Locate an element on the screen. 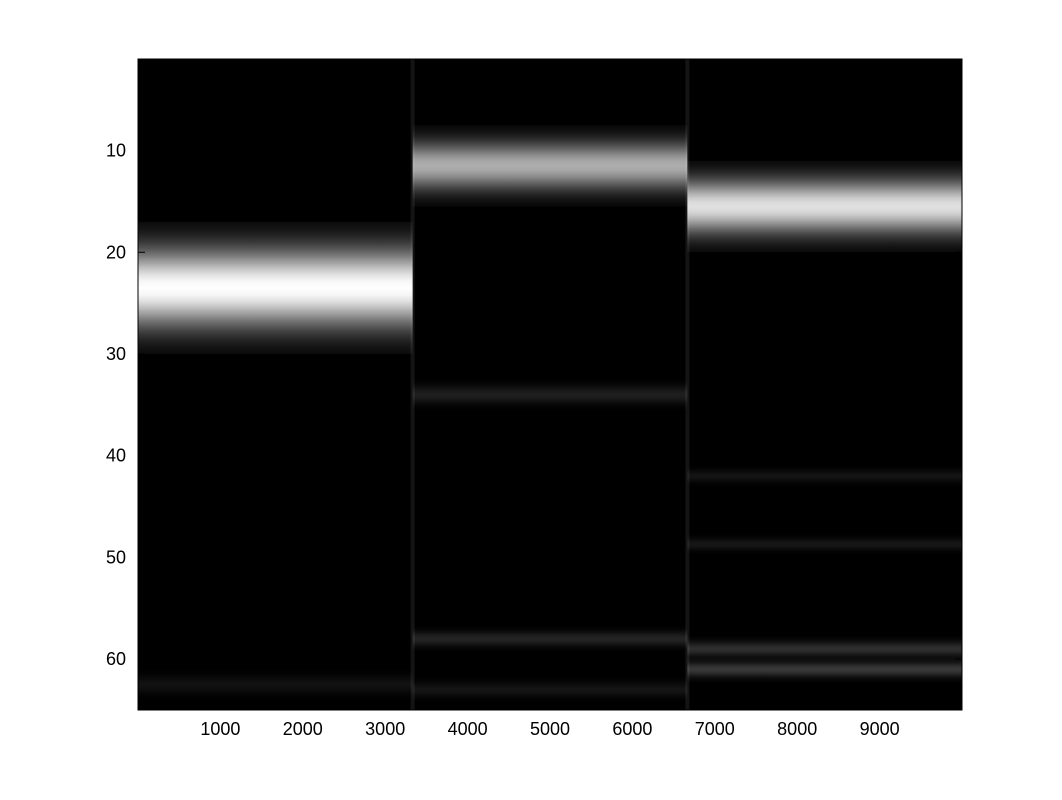 The image size is (1062, 800). x-tick-label: 5000 is located at coordinates (550, 729).